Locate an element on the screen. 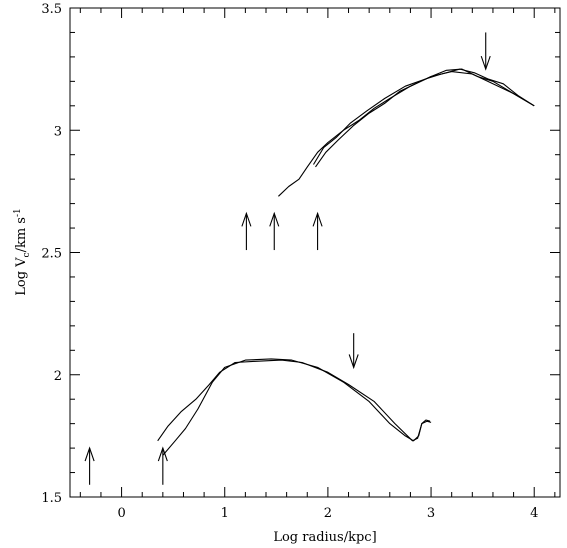 The height and width of the screenshot is (548, 567). y-axis-label-sup: -1 is located at coordinates (18, 212).